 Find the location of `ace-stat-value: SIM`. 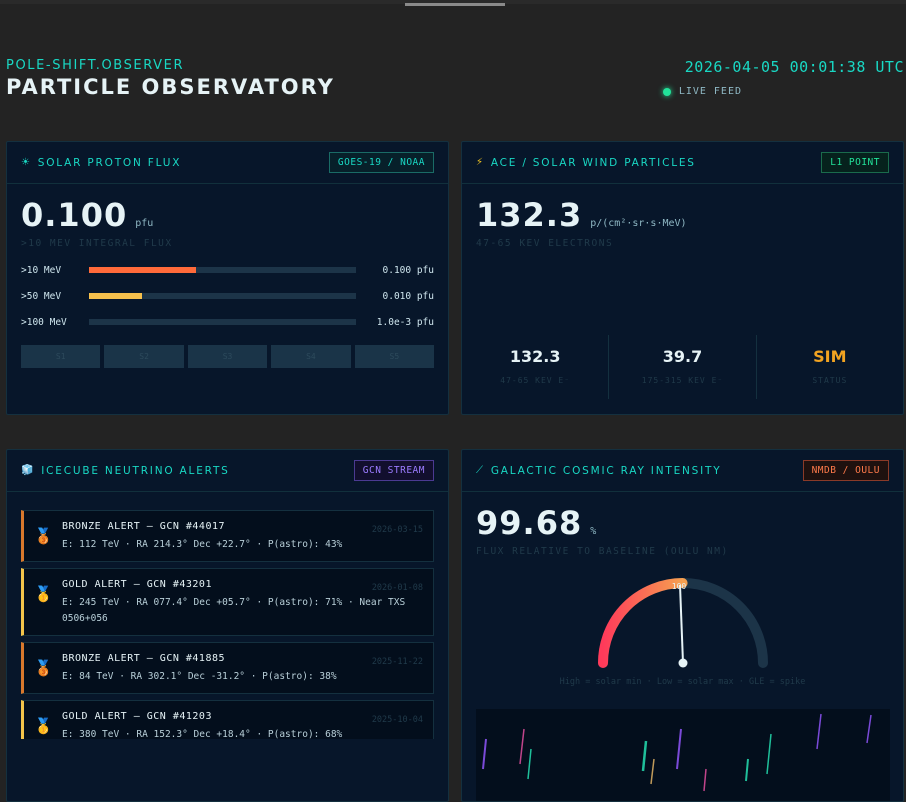

ace-stat-value: SIM is located at coordinates (830, 356).